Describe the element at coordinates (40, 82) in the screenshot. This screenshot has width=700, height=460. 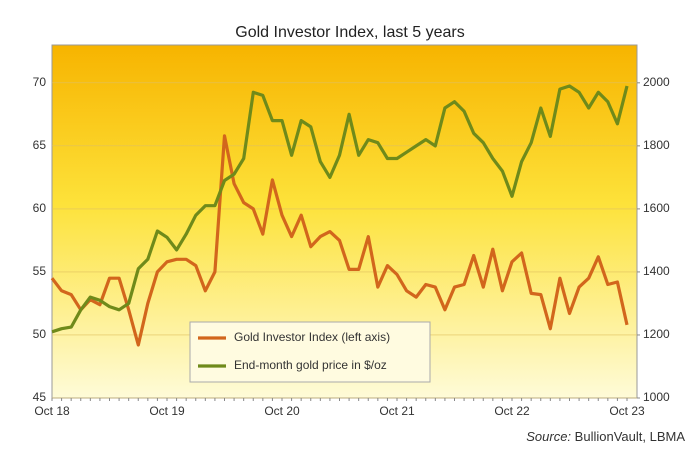
I see `y-tick-label: 70` at that location.